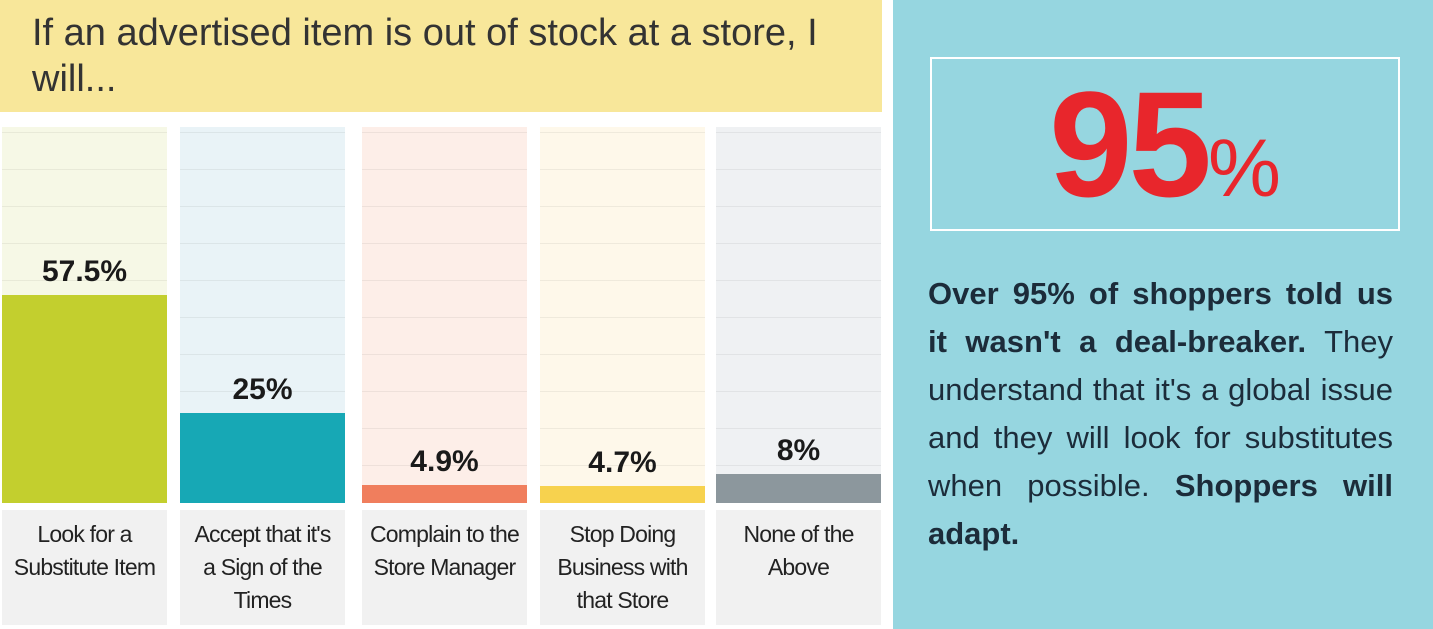  I want to click on category-label: Complain to the Store Manager, so click(444, 550).